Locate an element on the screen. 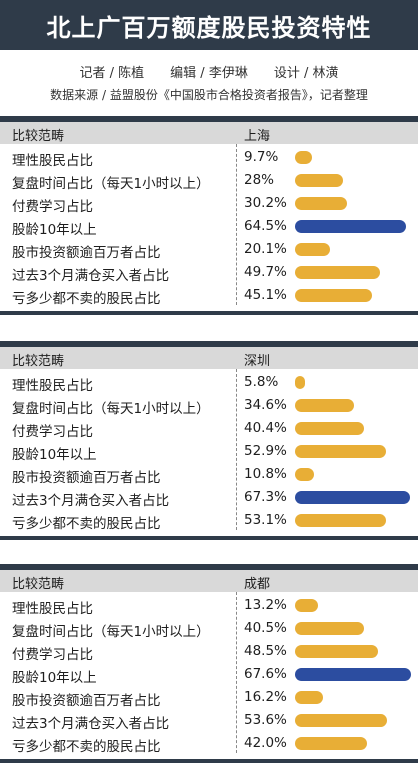  chart-row: 过去3个月满仓买入者占比 49.7% is located at coordinates (209, 272).